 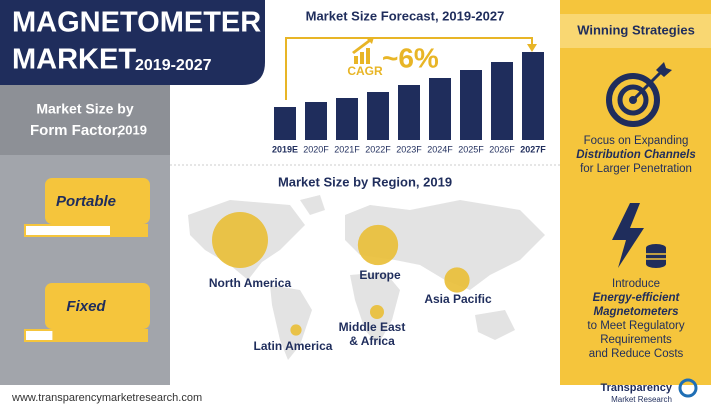 I want to click on strategies-header, so click(x=635, y=31).